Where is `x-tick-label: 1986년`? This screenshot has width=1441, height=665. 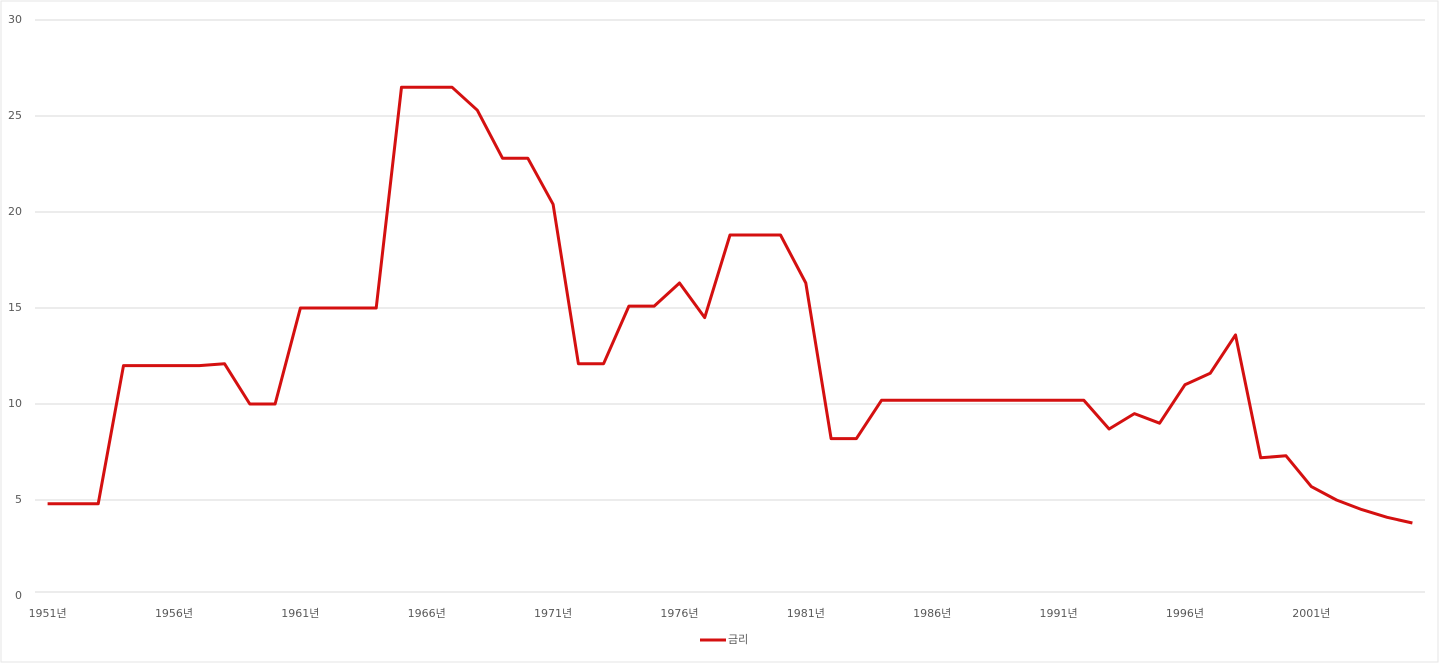
x-tick-label: 1986년 is located at coordinates (932, 613).